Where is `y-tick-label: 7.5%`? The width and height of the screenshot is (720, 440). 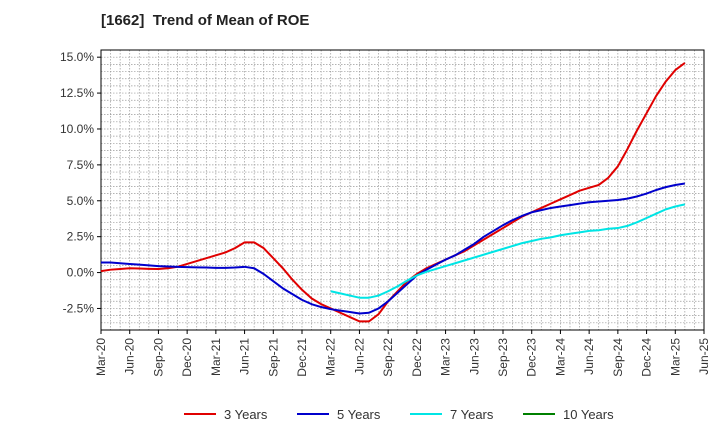 y-tick-label: 7.5% is located at coordinates (81, 165).